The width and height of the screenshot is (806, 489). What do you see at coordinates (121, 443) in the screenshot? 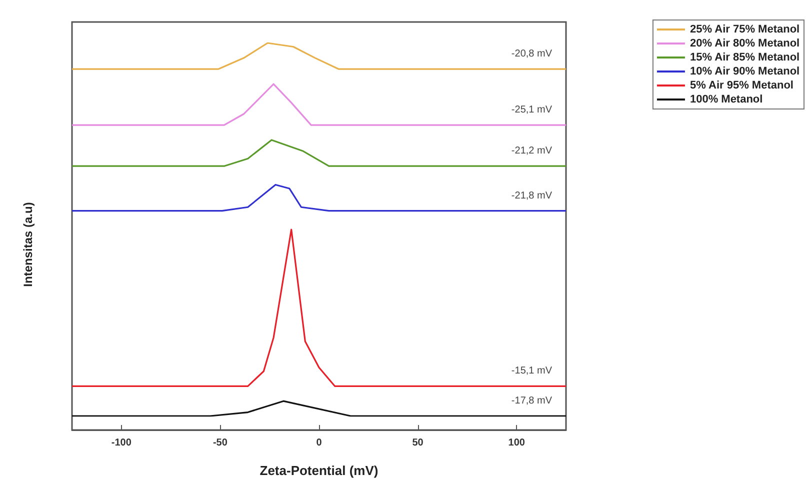
I see `x-tick-label: -100` at bounding box center [121, 443].